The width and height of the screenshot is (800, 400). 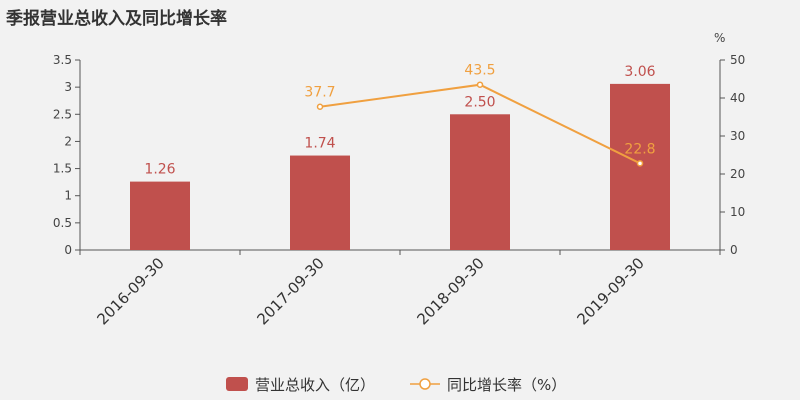 I want to click on y-left-tick-label: 0.5, so click(x=62, y=223).